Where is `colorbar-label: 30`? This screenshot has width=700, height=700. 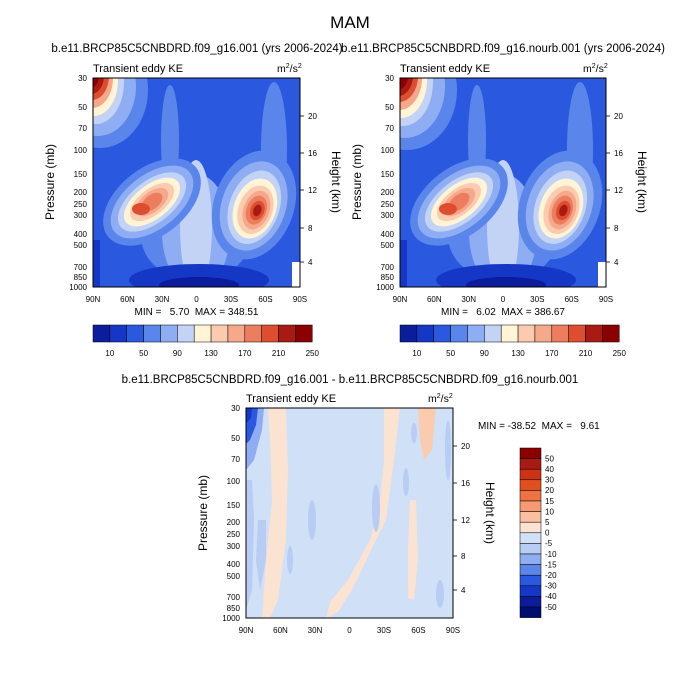 colorbar-label: 30 is located at coordinates (549, 480).